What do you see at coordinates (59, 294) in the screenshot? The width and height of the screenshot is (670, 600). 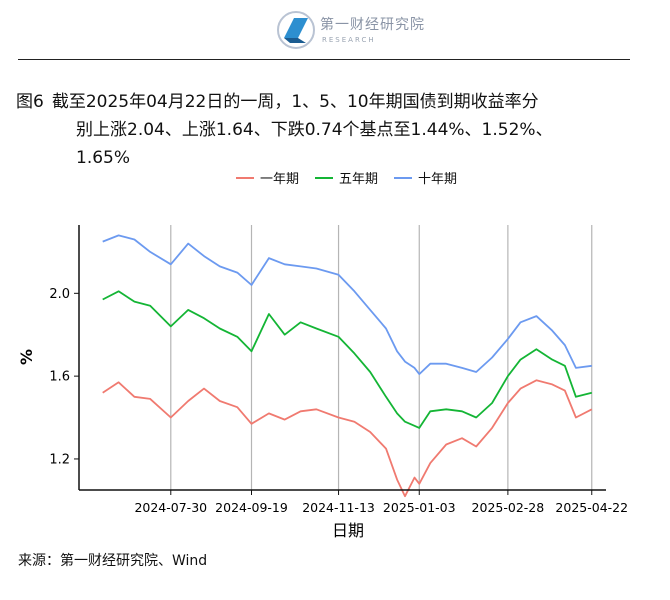 I see `y-tick-label-2: 2.0` at bounding box center [59, 294].